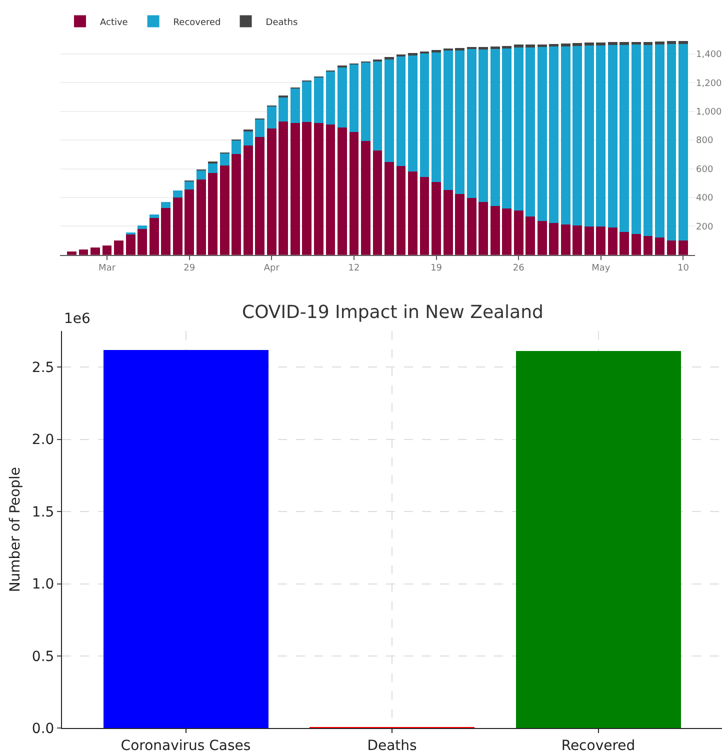 This screenshot has height=756, width=727. Describe the element at coordinates (518, 269) in the screenshot. I see `x-tick-label: 26` at that location.